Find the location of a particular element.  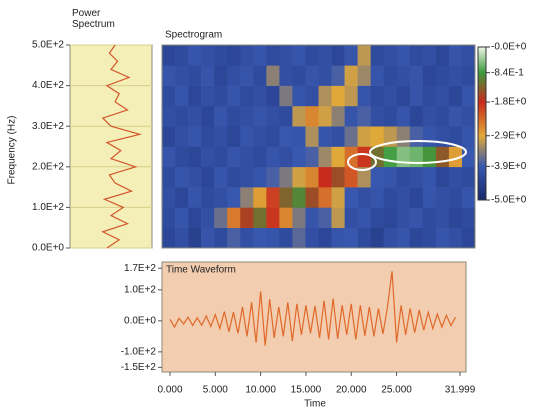

y-tick-label: 0.0E+0 is located at coordinates (140, 321).